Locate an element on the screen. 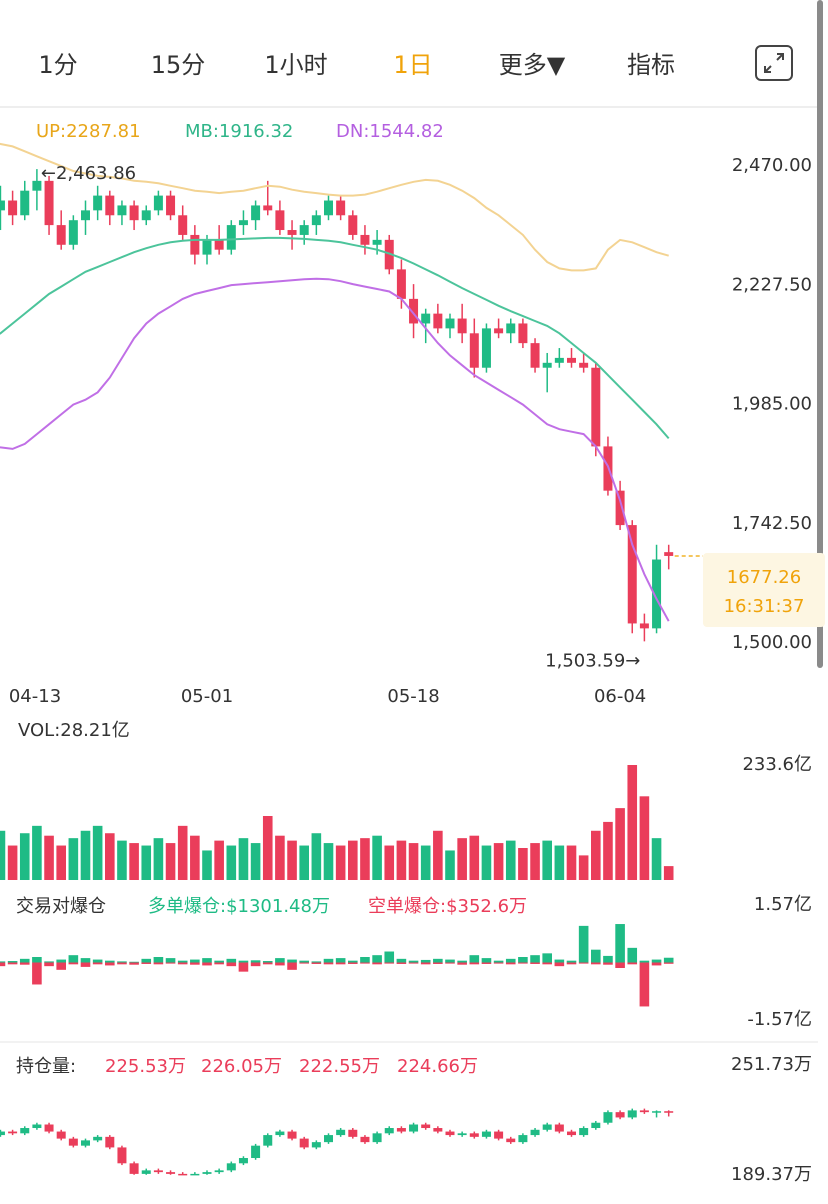 Image resolution: width=828 pixels, height=1204 pixels. tab: 1分 is located at coordinates (57, 65).